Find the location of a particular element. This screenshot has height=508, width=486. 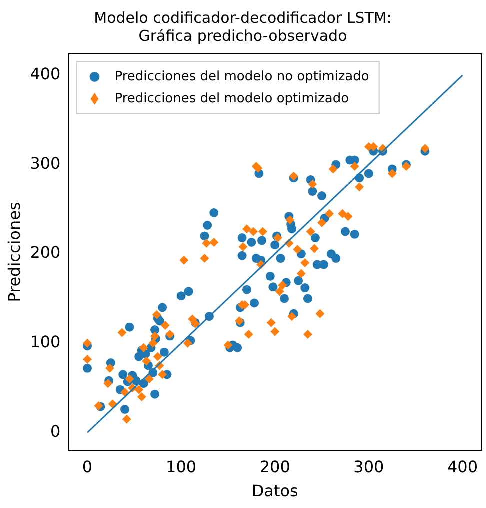

x-axis-title: Datos is located at coordinates (275, 491).